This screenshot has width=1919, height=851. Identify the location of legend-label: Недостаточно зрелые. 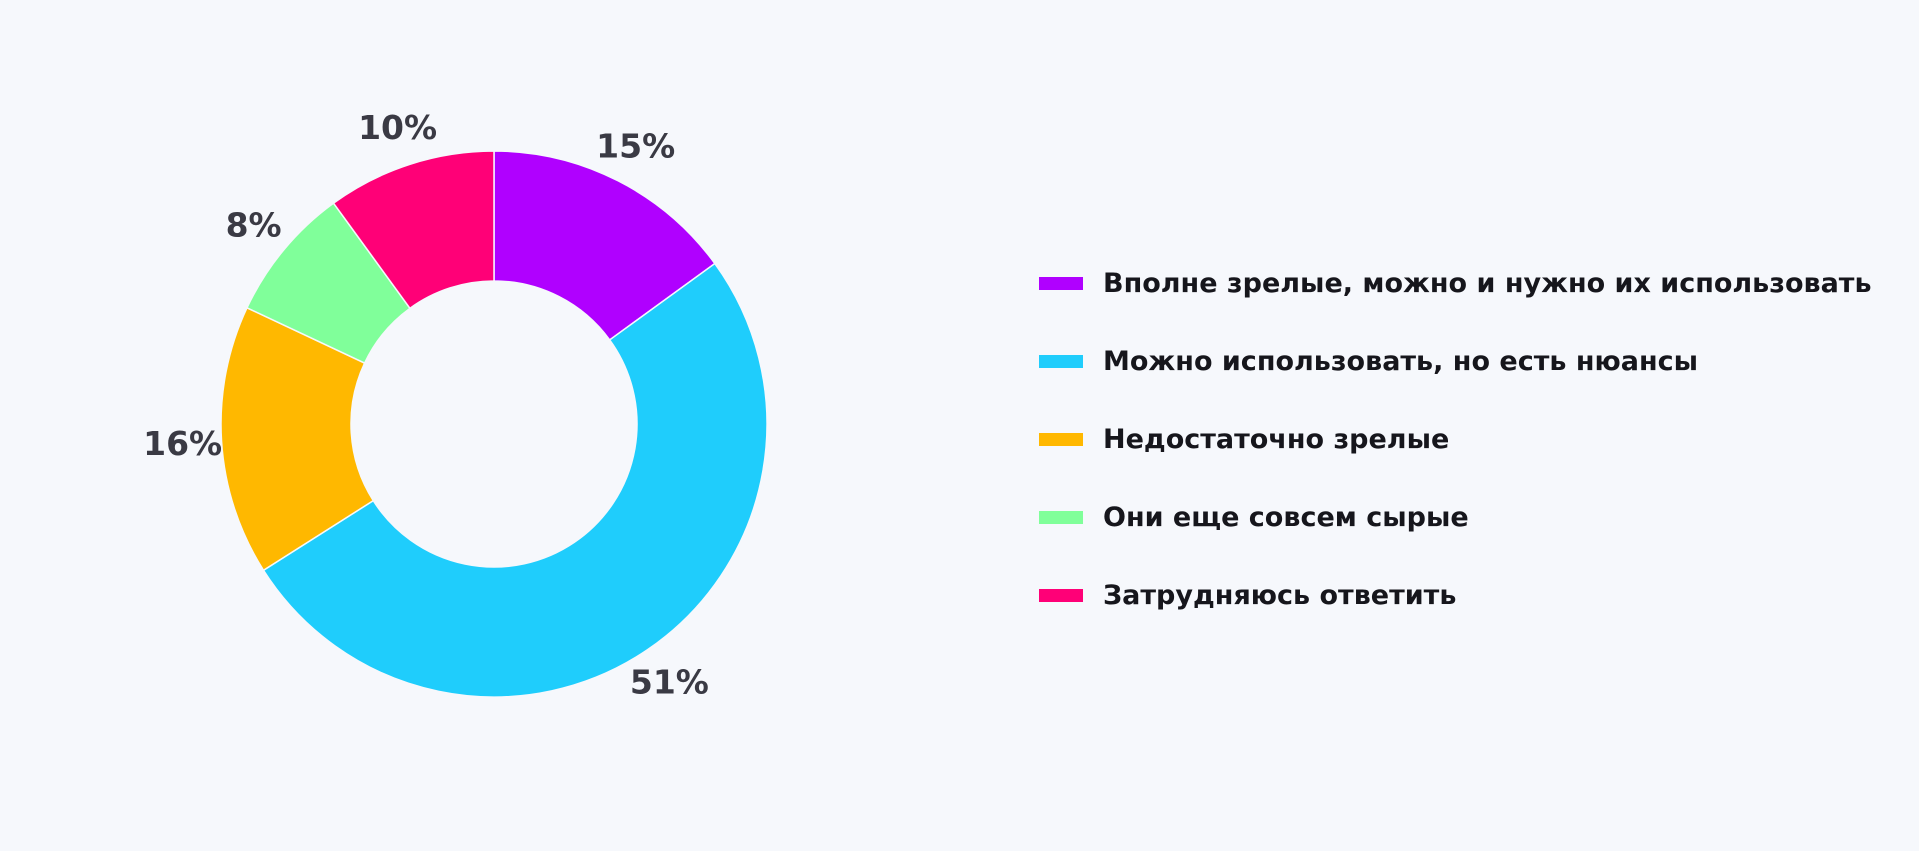
(1276, 439).